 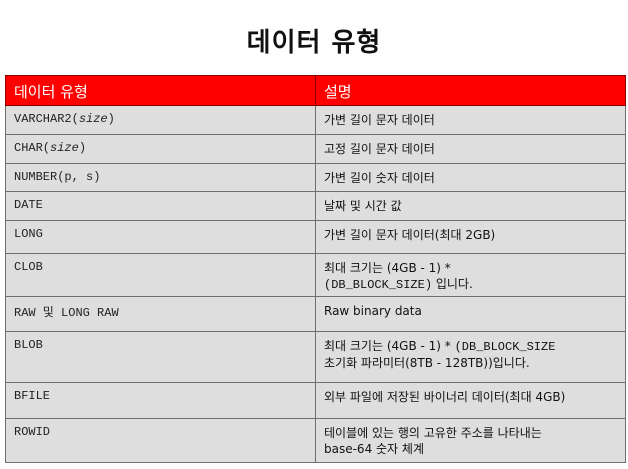 I want to click on desc-code: (DB_BLOCK_SIZE, so click(x=505, y=347).